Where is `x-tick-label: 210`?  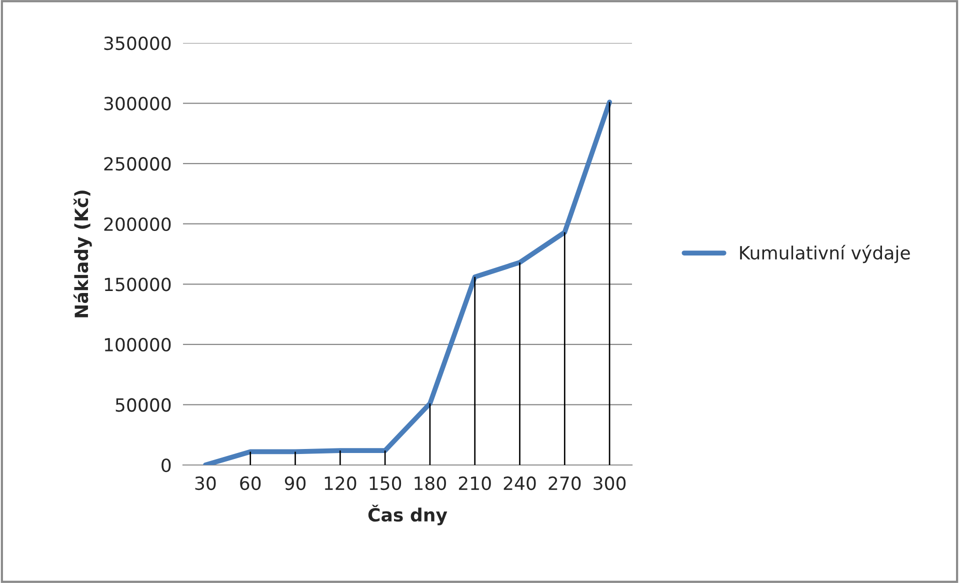
x-tick-label: 210 is located at coordinates (474, 483).